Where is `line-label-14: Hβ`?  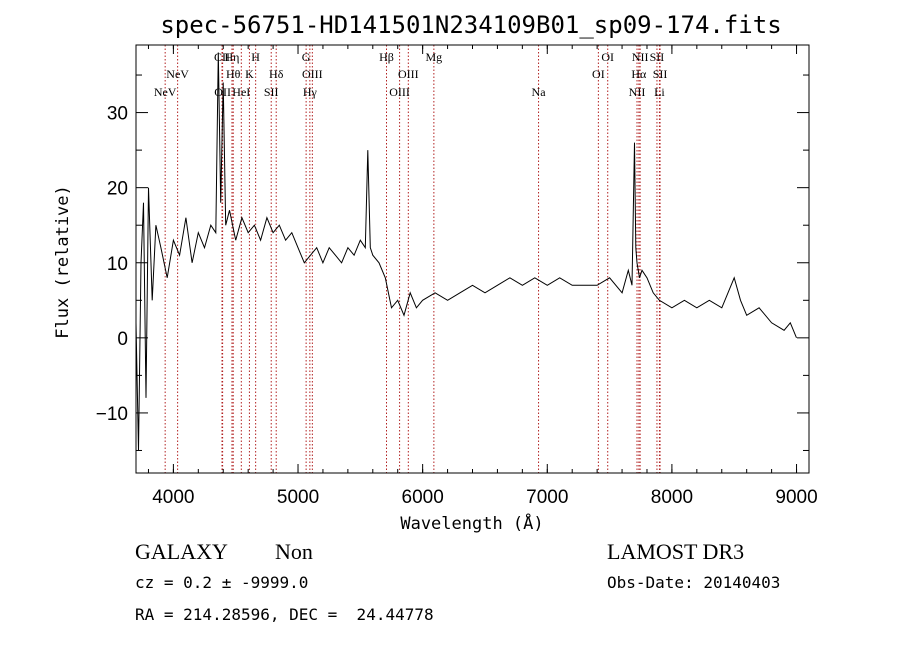
line-label-14: Hβ is located at coordinates (386, 57).